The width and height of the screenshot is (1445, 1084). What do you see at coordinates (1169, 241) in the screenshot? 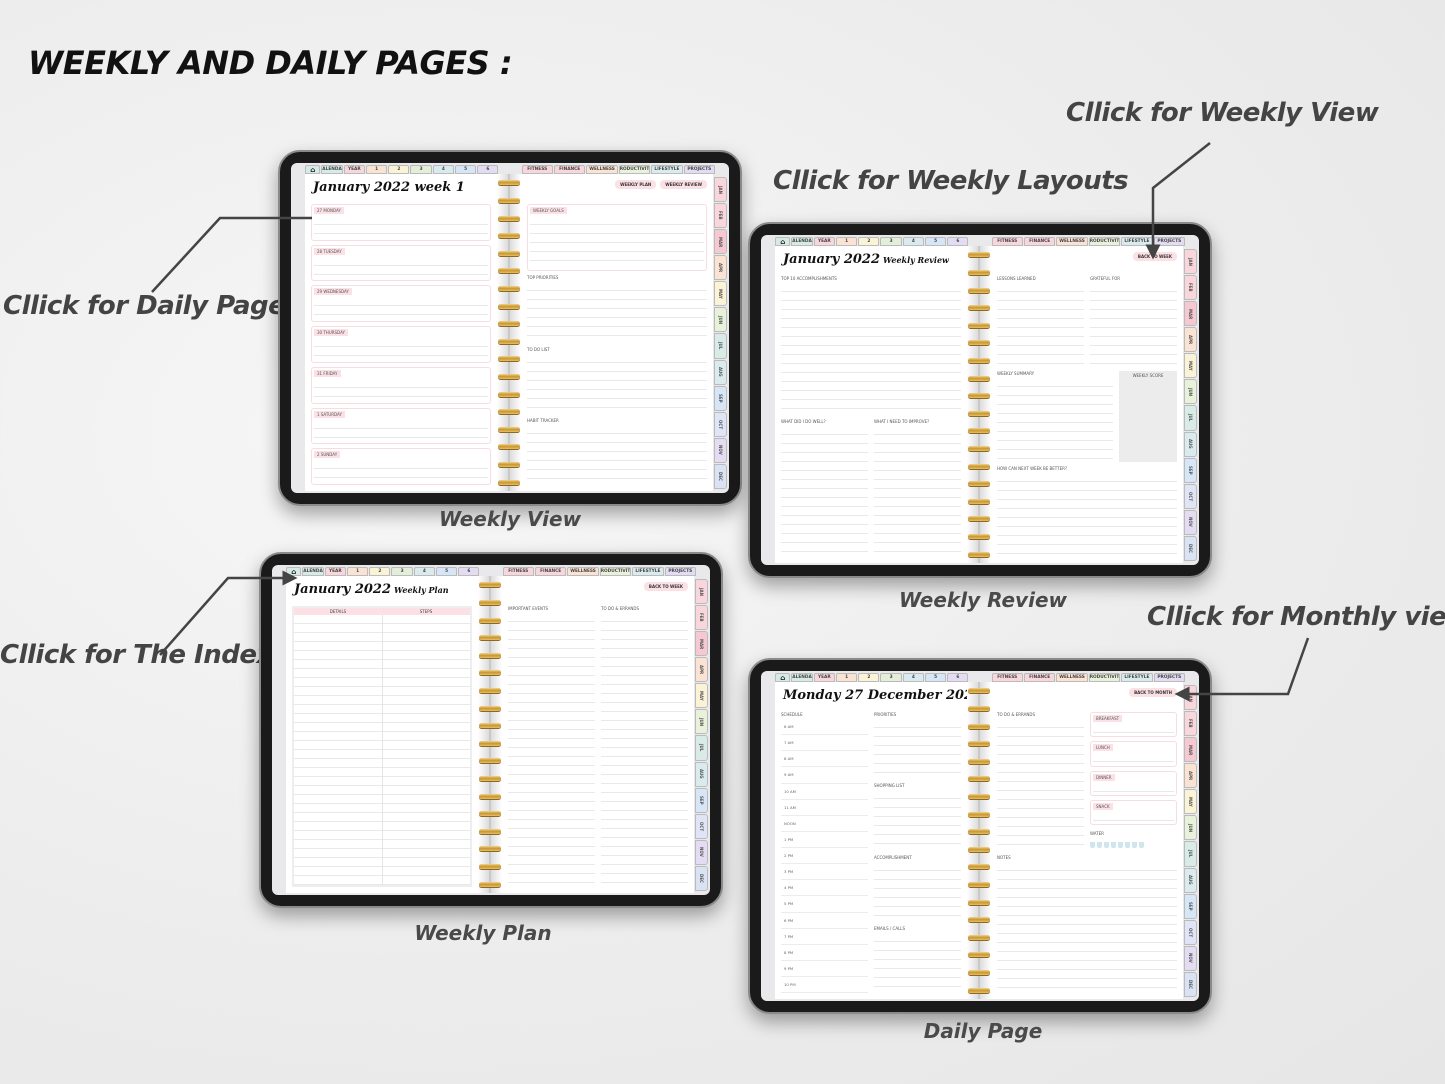
I see `tab-projects: PROJECTS` at bounding box center [1169, 241].